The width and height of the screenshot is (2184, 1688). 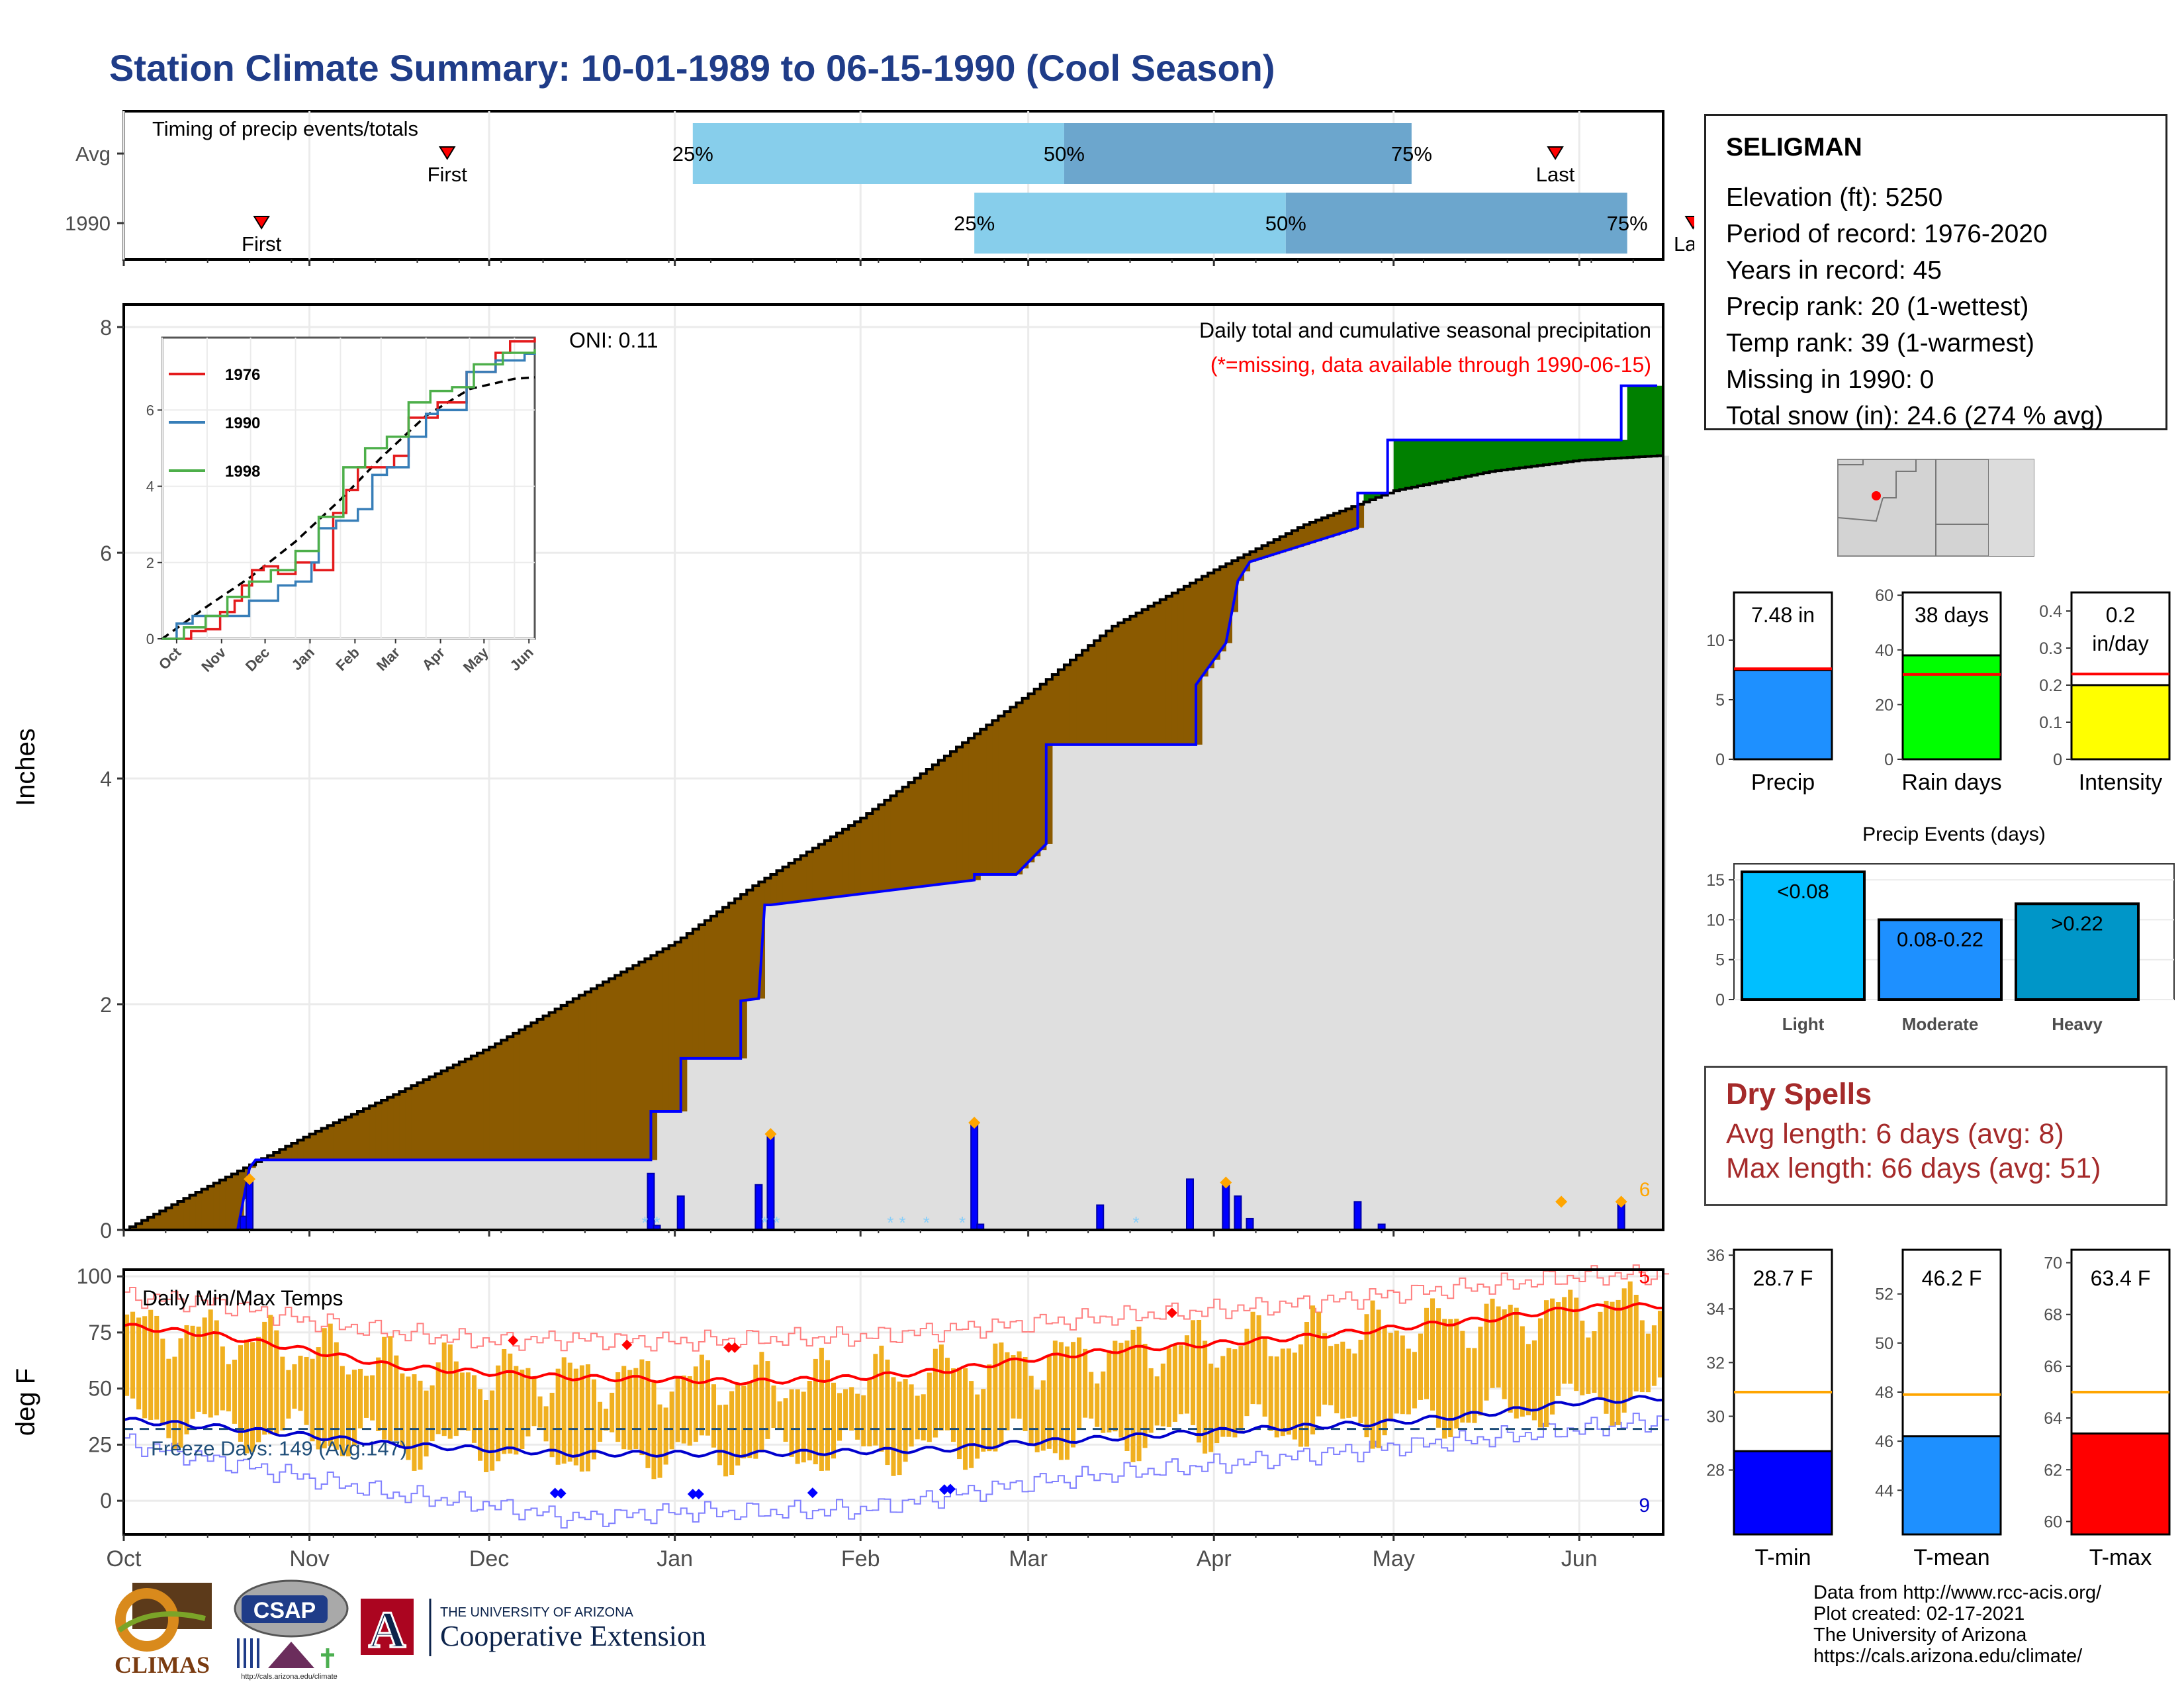 I want to click on tsum-2-y-tick-label: 62, so click(x=2053, y=1470).